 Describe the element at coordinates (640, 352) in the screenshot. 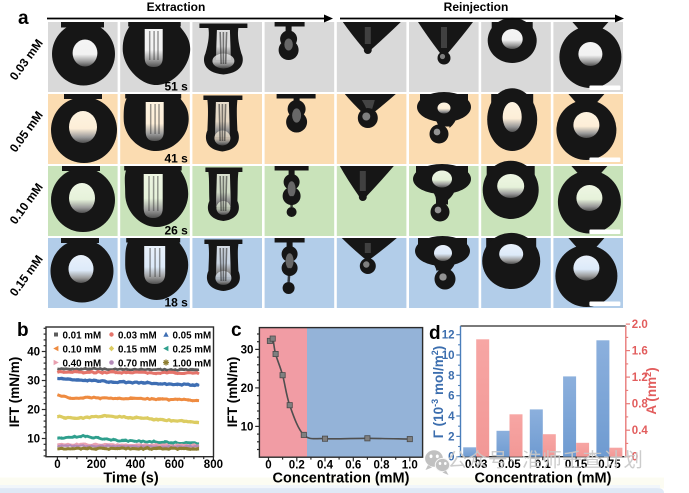

I see `svg-text: 1.6` at that location.